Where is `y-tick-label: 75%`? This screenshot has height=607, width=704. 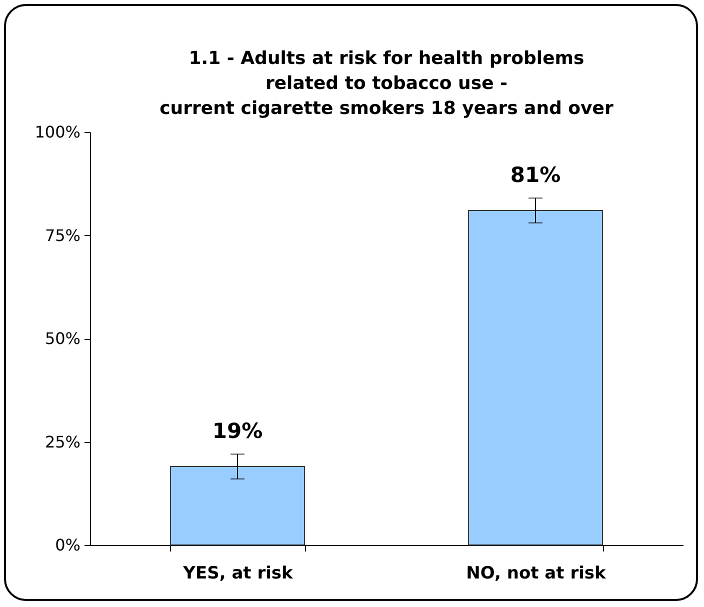 y-tick-label: 75% is located at coordinates (62, 235).